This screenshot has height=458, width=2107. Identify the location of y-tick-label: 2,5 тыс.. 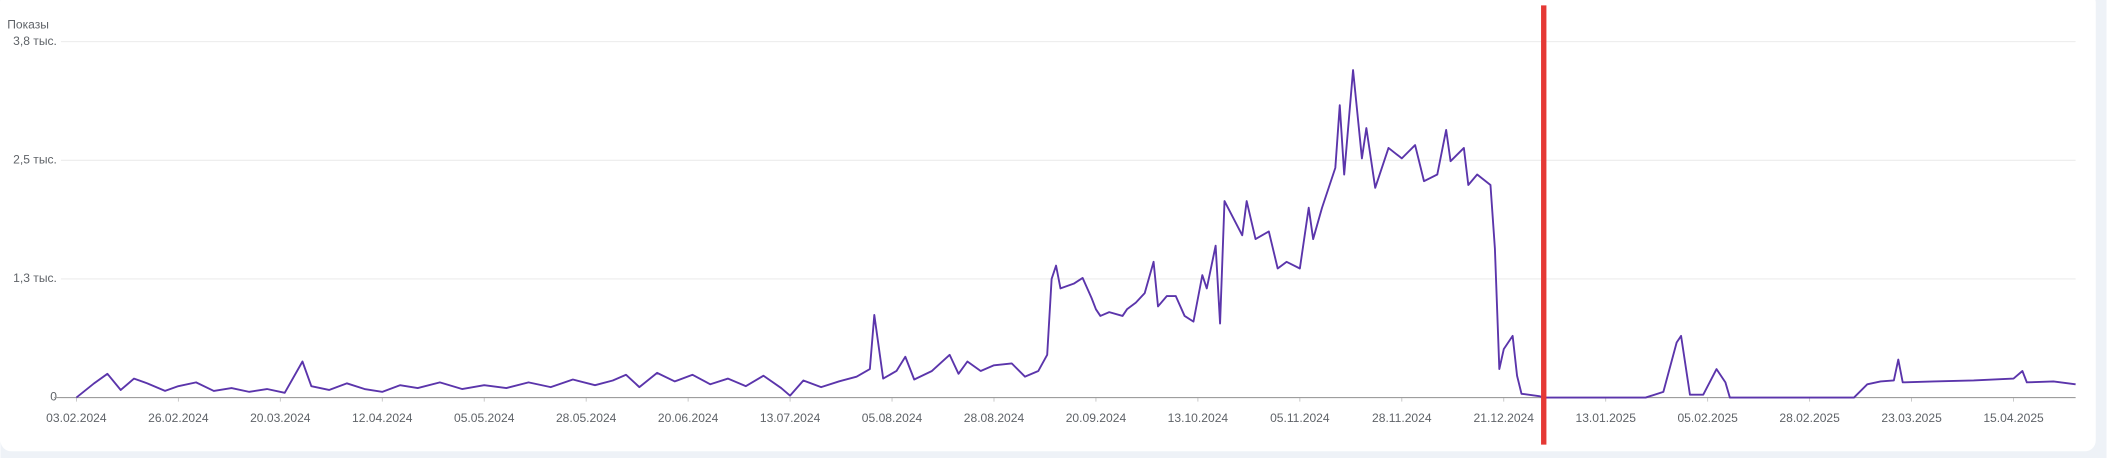
(35, 159).